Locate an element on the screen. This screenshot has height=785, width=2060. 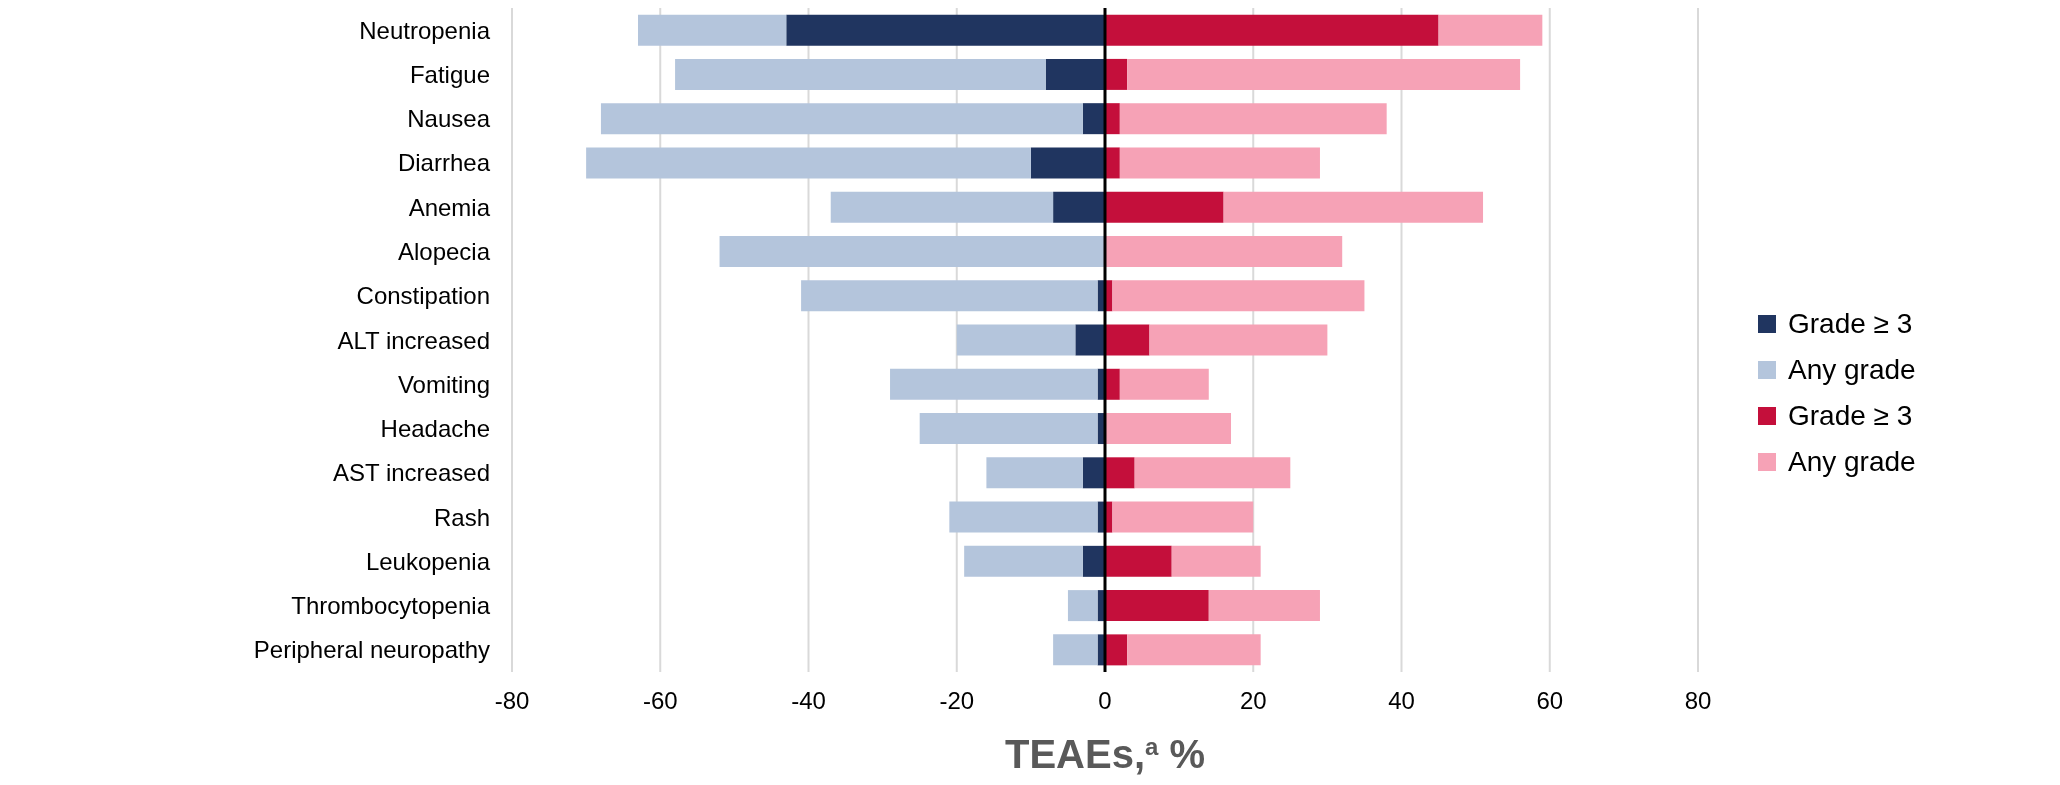
y-tick-label: Alopecia is located at coordinates (444, 251).